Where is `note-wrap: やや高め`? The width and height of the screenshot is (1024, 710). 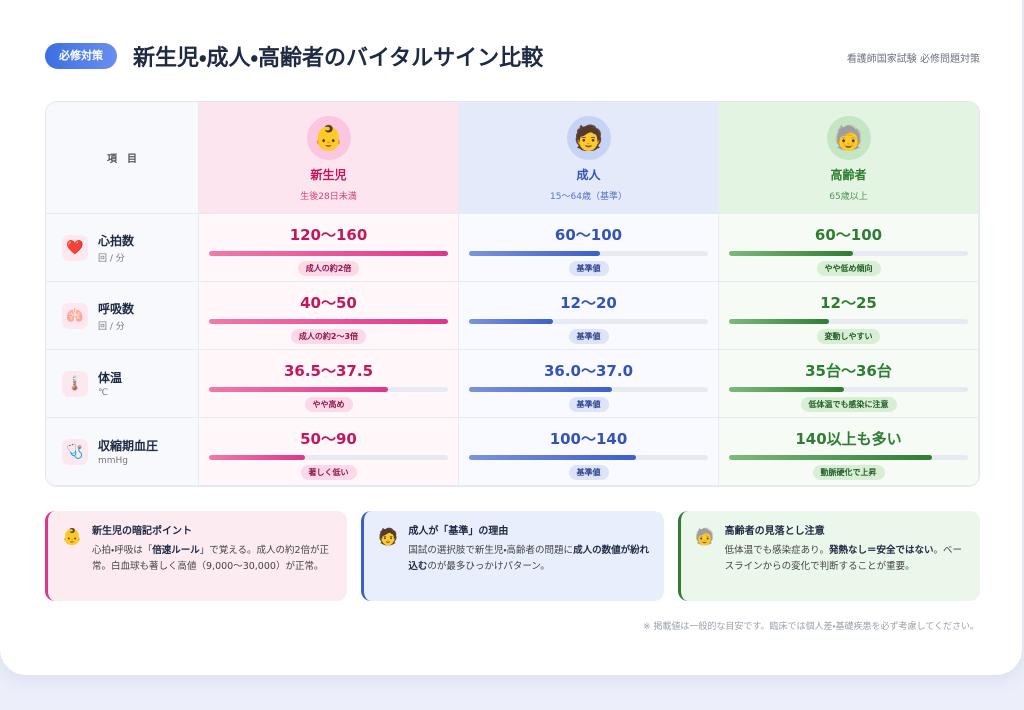 note-wrap: やや高め is located at coordinates (328, 402).